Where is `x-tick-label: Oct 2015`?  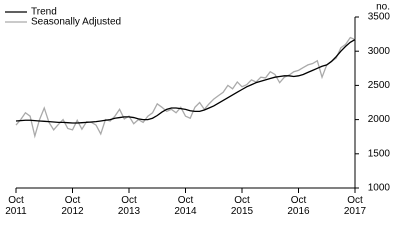 x-tick-label: Oct 2015 is located at coordinates (242, 206).